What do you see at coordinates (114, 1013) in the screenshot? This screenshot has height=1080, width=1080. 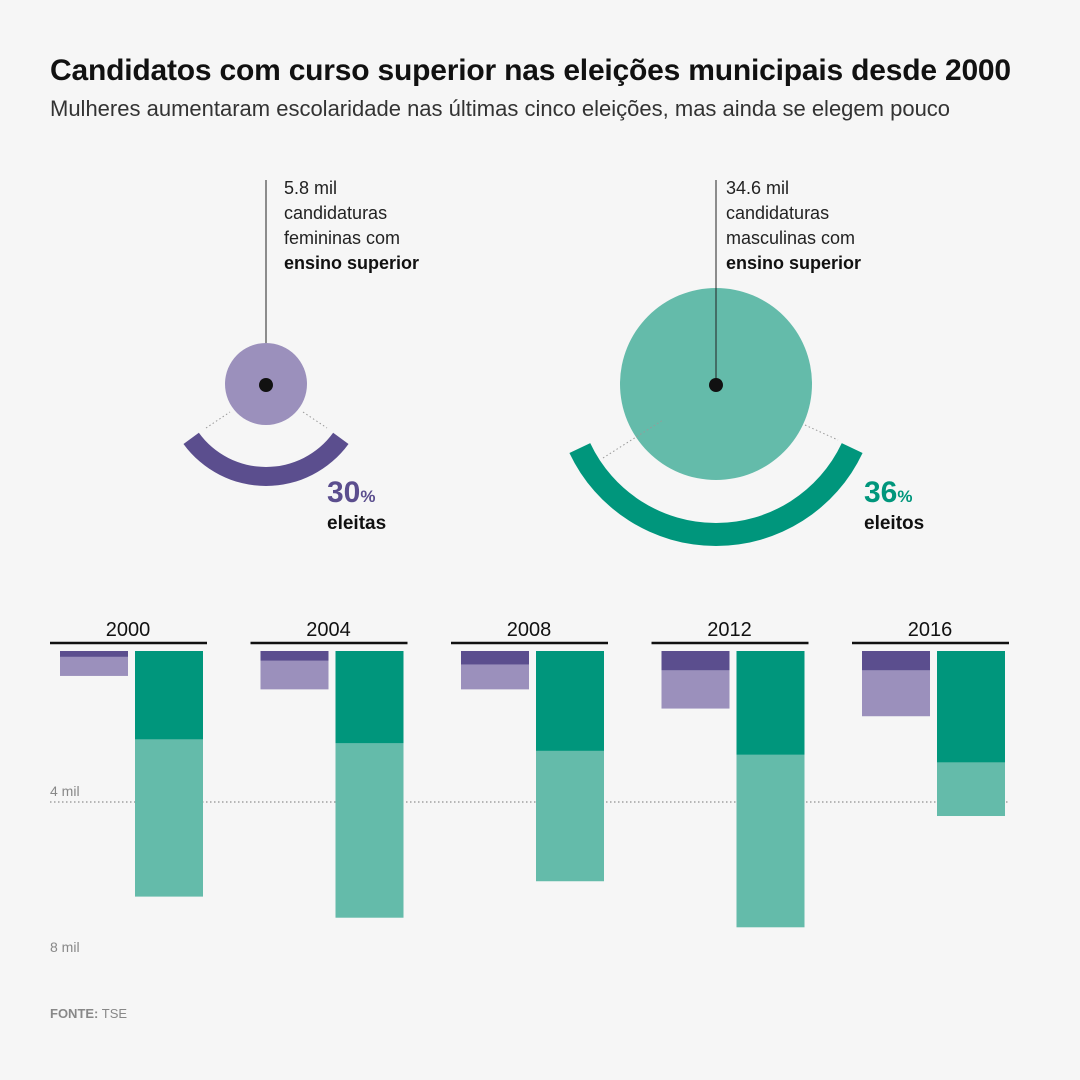 I see `source-value: TSE` at bounding box center [114, 1013].